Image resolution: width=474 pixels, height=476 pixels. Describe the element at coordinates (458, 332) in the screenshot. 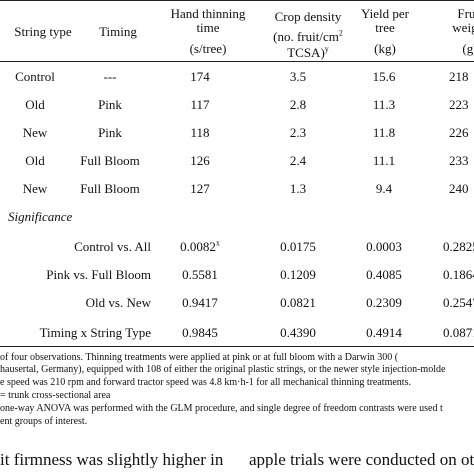

I see `cell-fruit-weight-p: 0.0871` at that location.